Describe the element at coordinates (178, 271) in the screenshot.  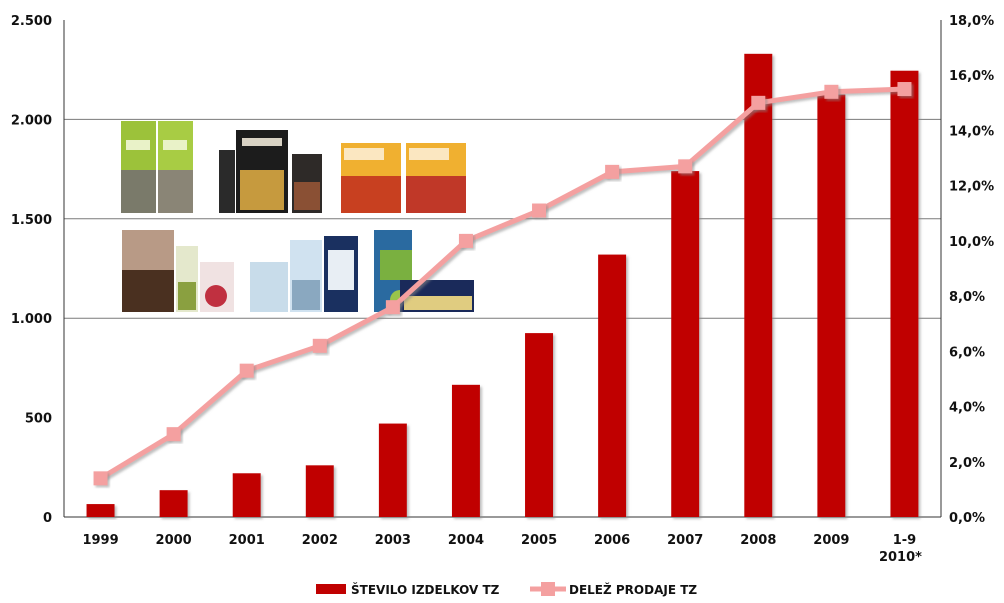
I see `spice-and-tea-pack-image` at that location.